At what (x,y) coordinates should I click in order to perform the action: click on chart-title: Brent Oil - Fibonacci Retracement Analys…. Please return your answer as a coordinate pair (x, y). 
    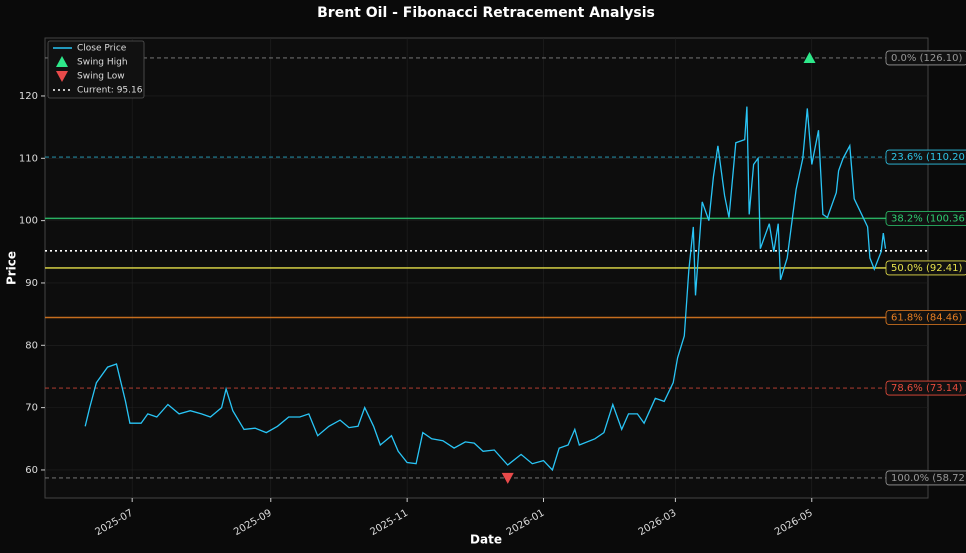
    Looking at the image, I should click on (486, 13).